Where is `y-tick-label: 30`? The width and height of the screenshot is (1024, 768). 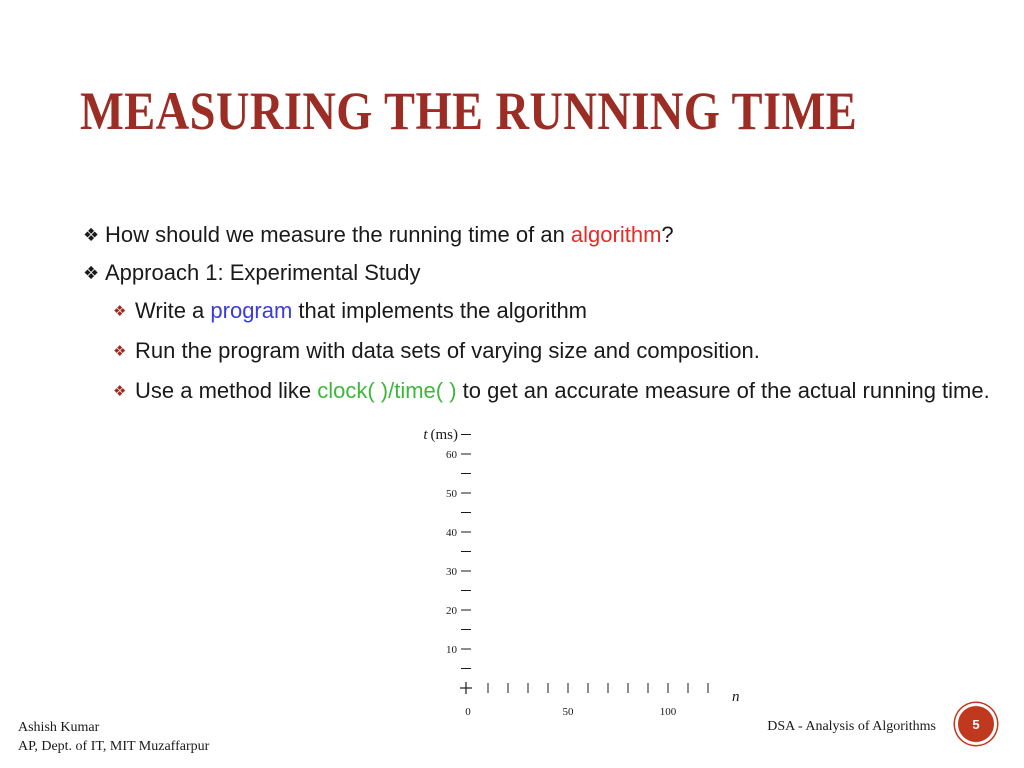 y-tick-label: 30 is located at coordinates (452, 572).